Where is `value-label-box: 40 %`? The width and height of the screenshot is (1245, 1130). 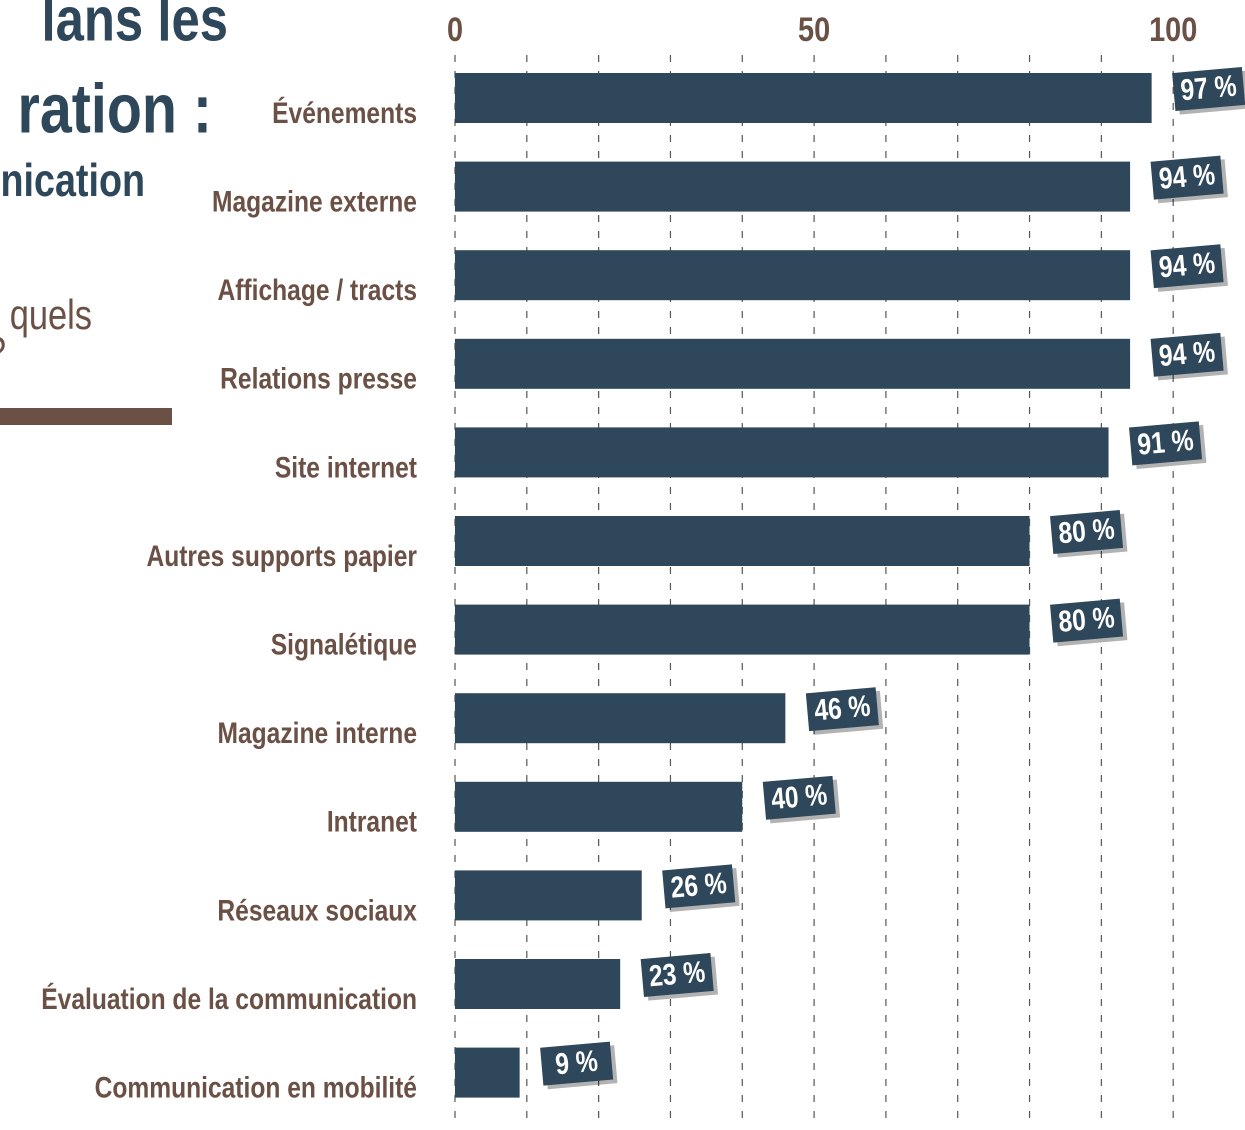 value-label-box: 40 % is located at coordinates (801, 799).